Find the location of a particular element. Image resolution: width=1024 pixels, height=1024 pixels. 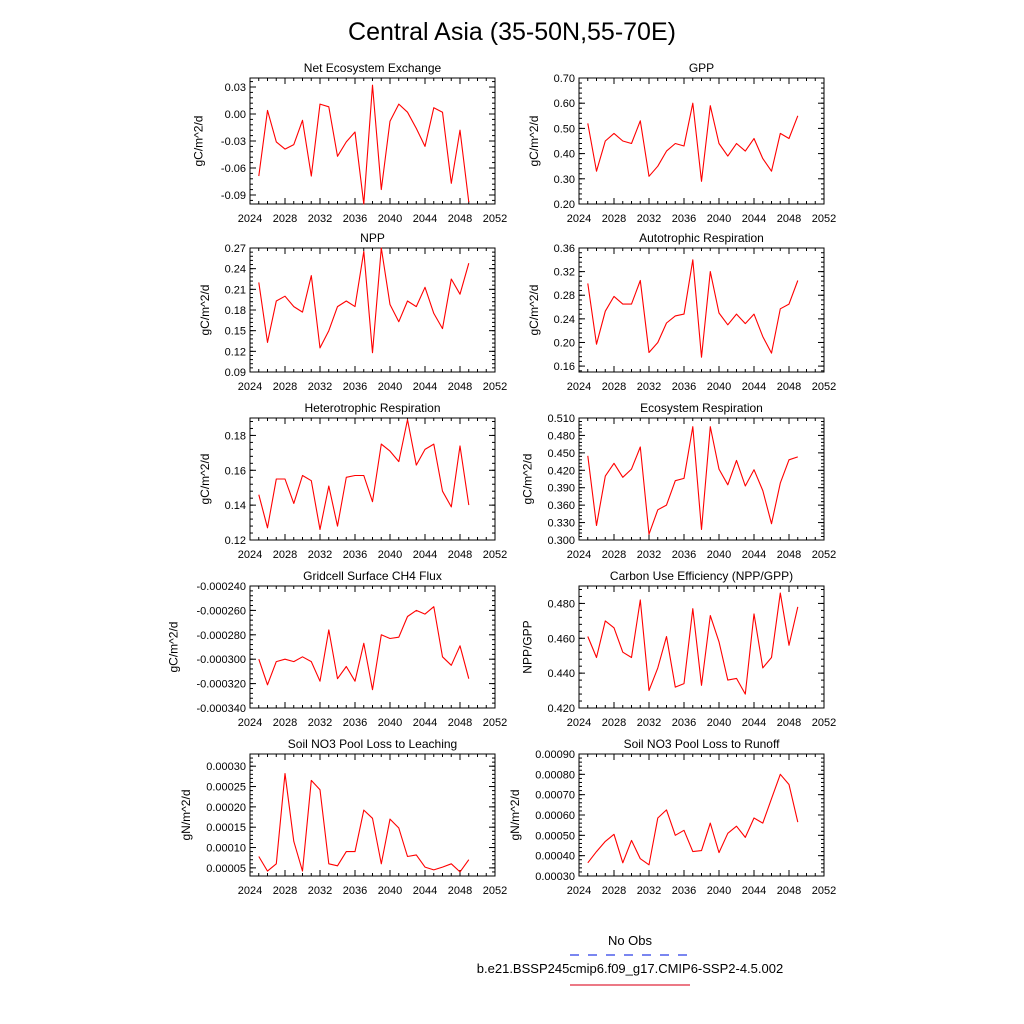

y-tick-label: 0.27 is located at coordinates (235, 249).